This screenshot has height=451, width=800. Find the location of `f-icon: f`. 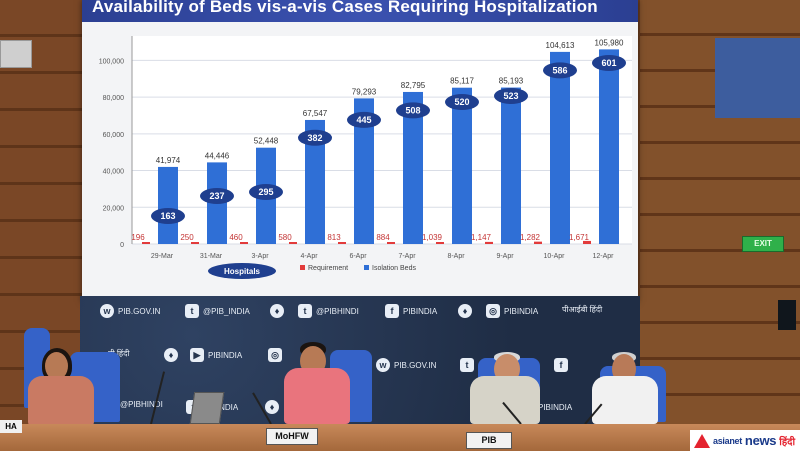

f-icon: f is located at coordinates (392, 311).